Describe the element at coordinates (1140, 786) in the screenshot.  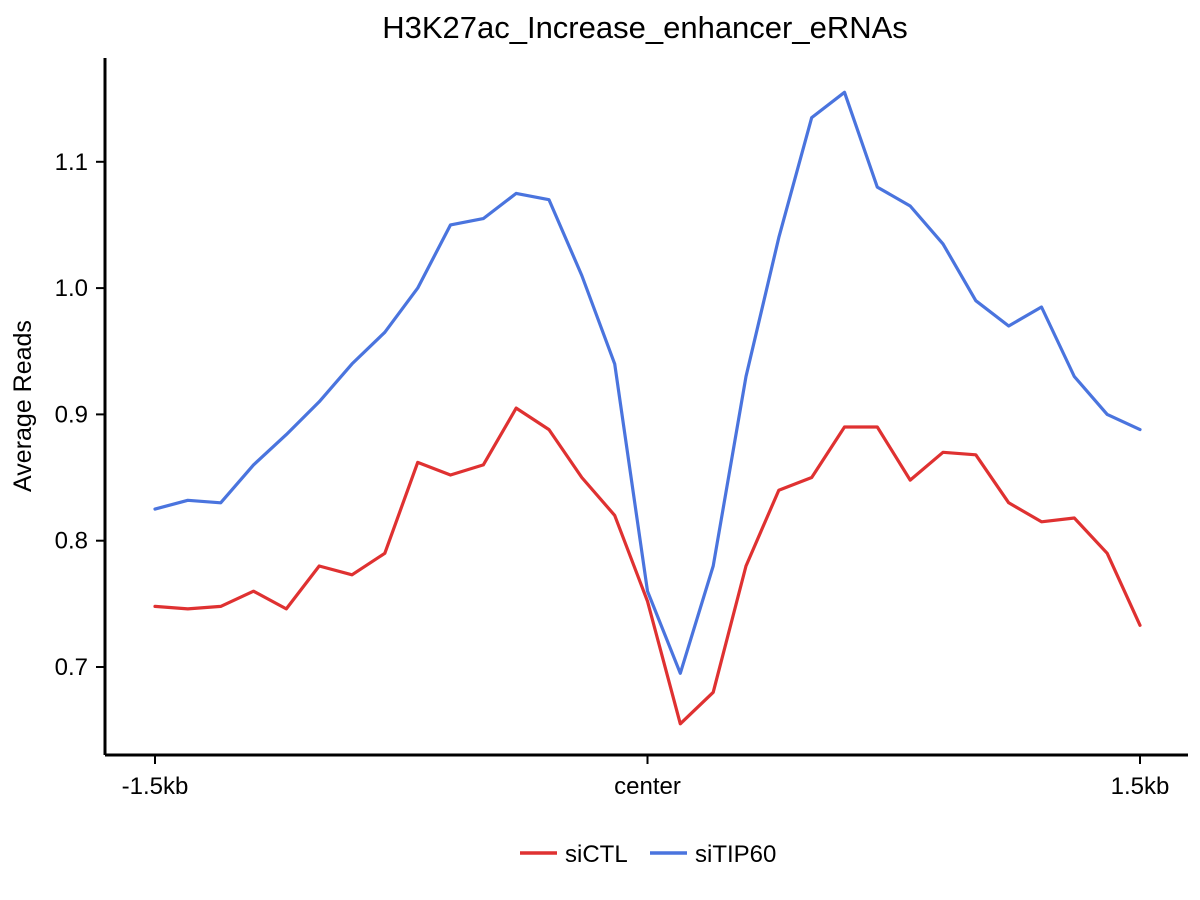
I see `x-tick-label: 1.5kb` at that location.